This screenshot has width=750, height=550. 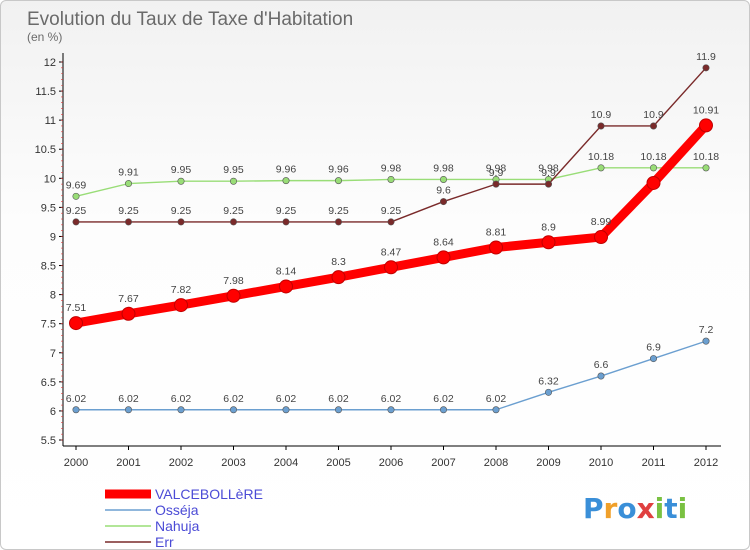 What do you see at coordinates (53, 354) in the screenshot?
I see `y-tick-label: 7` at bounding box center [53, 354].